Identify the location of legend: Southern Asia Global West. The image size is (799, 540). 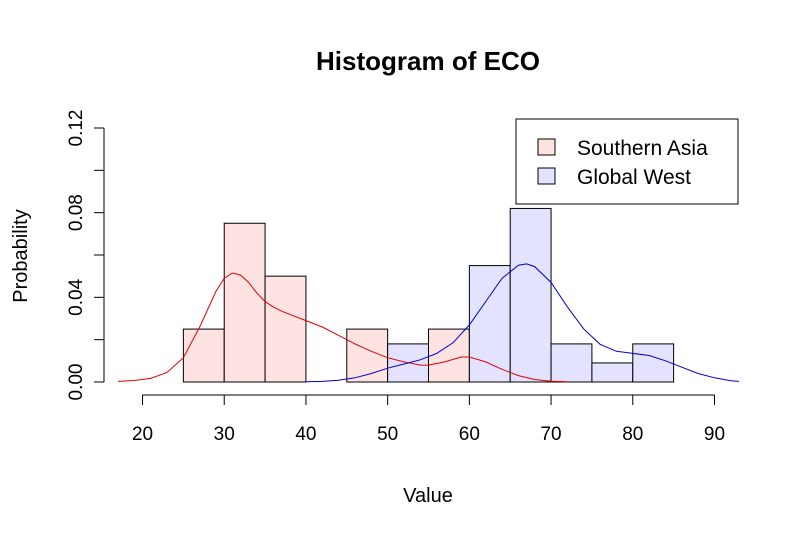
(627, 161).